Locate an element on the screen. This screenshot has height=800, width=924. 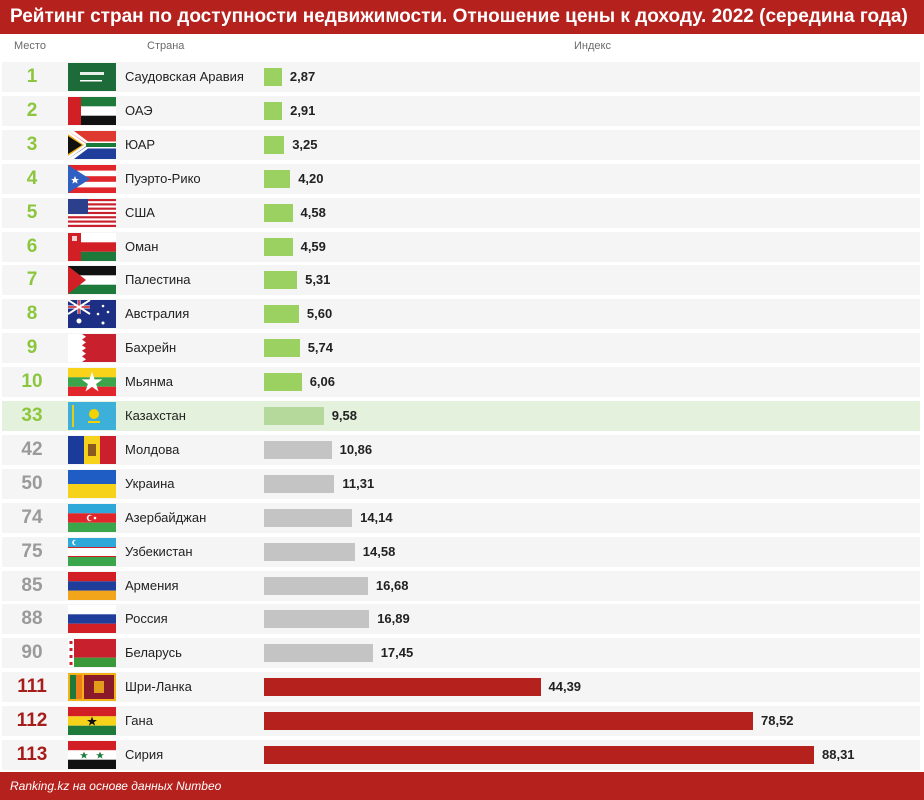
oman-flag-icon is located at coordinates (92, 246).